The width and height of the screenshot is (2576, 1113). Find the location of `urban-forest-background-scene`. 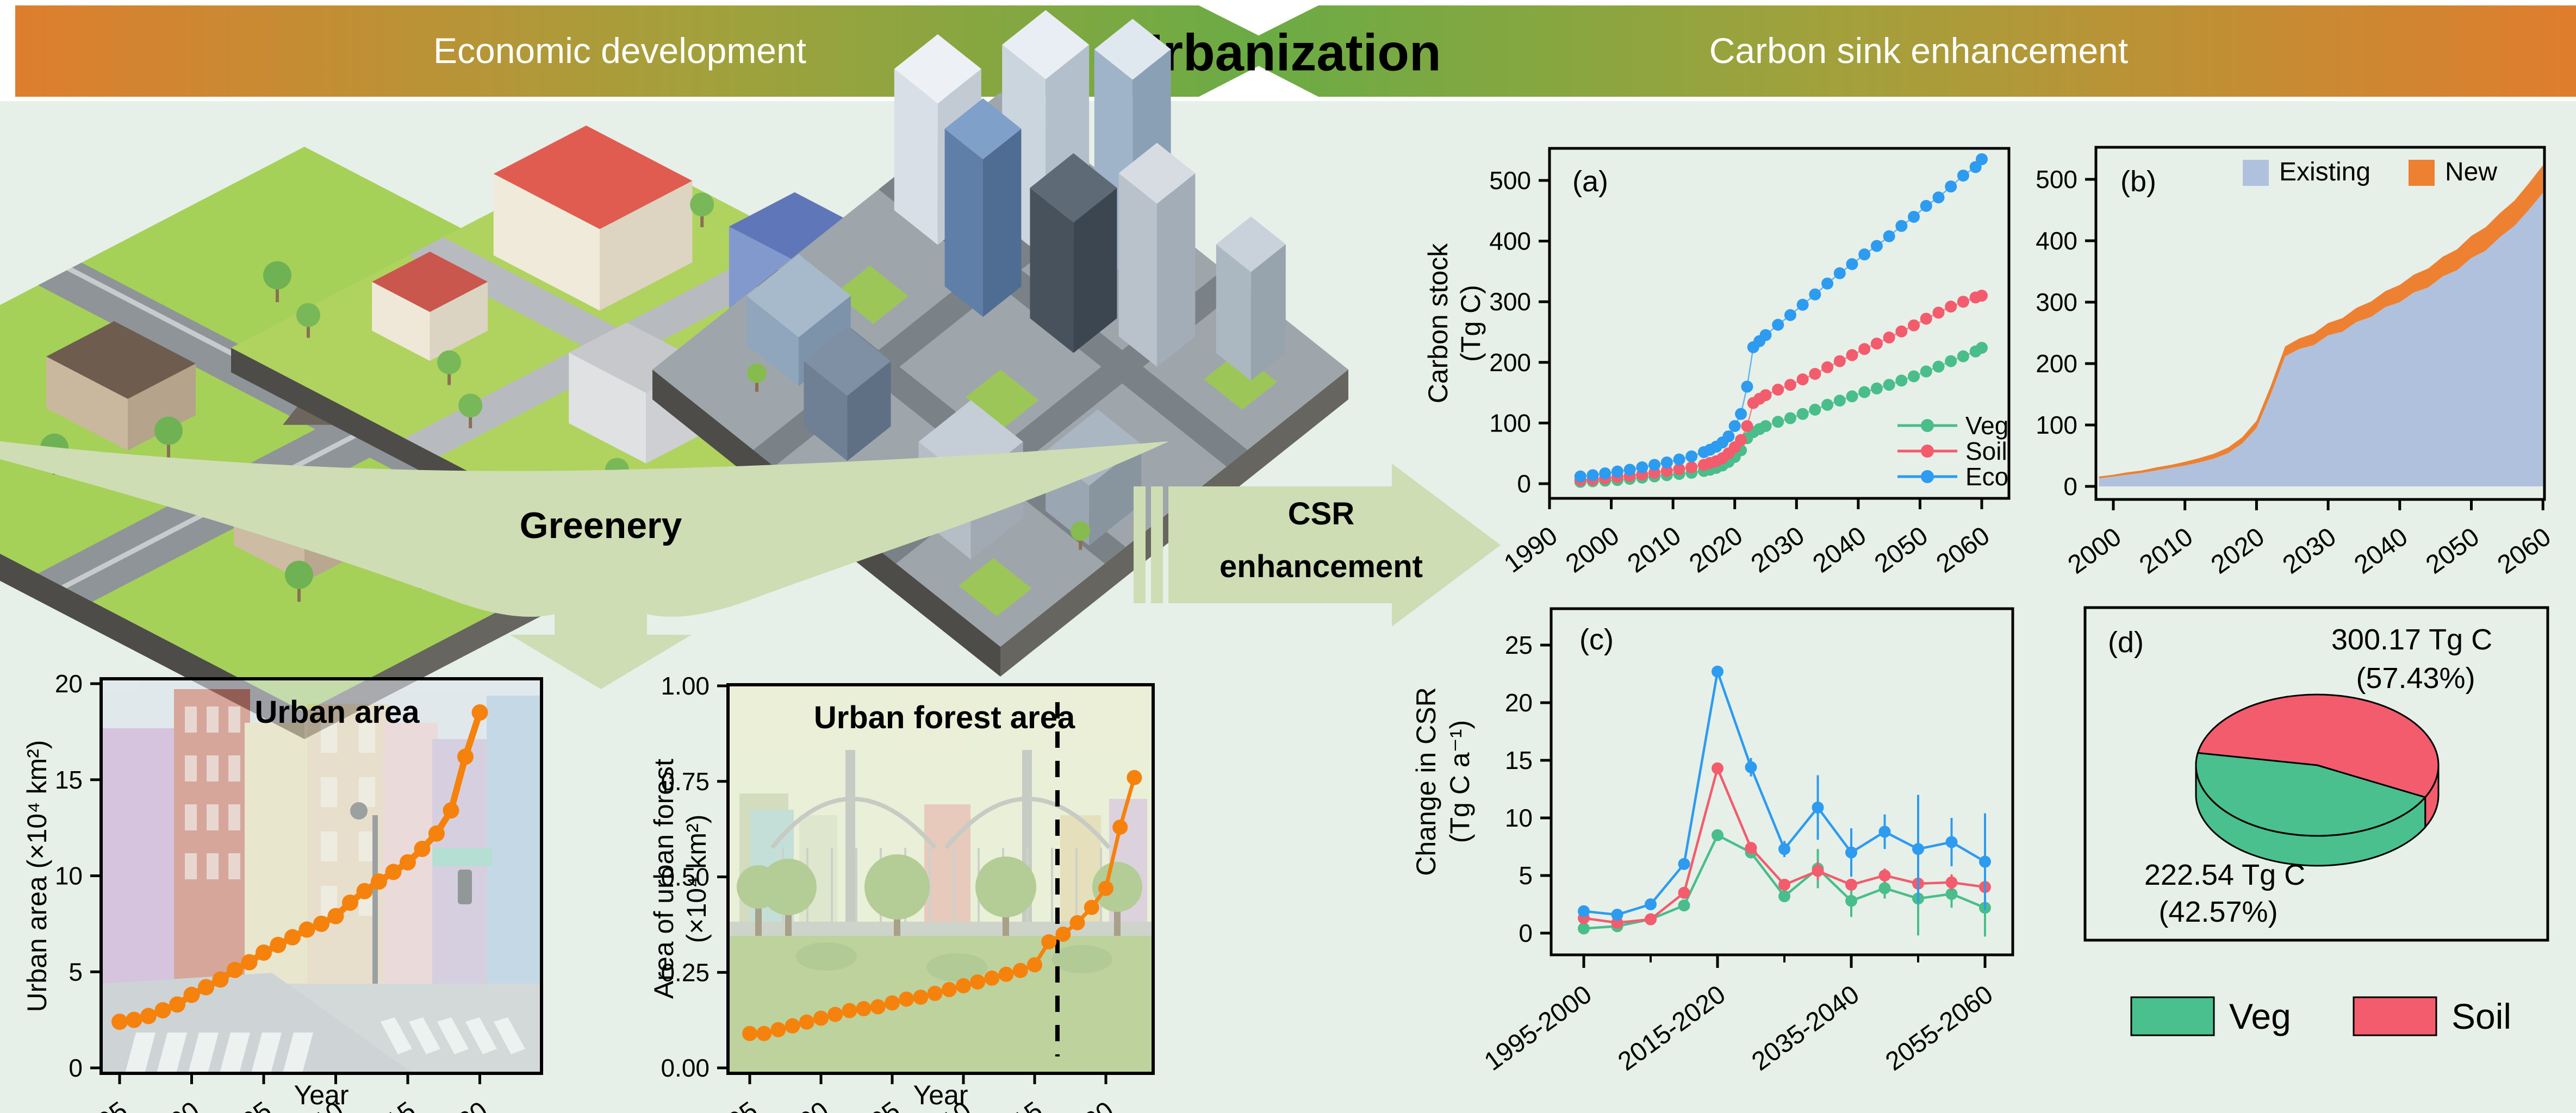

urban-forest-background-scene is located at coordinates (940, 879).